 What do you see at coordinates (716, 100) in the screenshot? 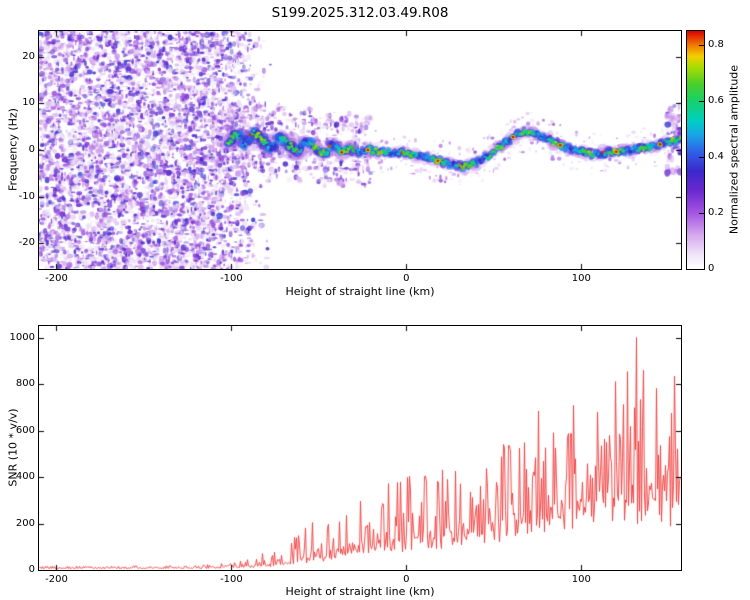
I see `colorbar-tick-label: 0.6` at bounding box center [716, 100].